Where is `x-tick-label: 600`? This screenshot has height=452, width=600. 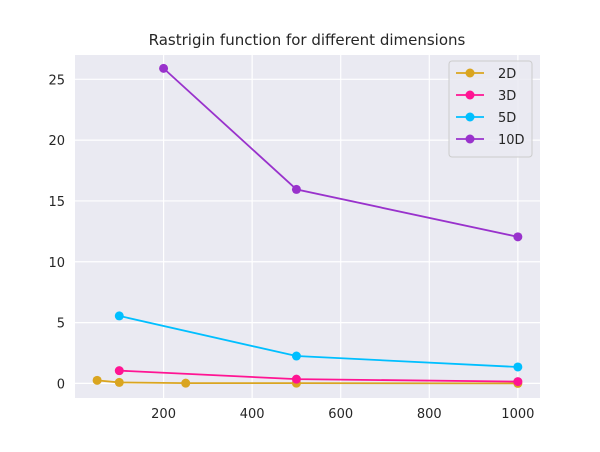 x-tick-label: 600 is located at coordinates (340, 414).